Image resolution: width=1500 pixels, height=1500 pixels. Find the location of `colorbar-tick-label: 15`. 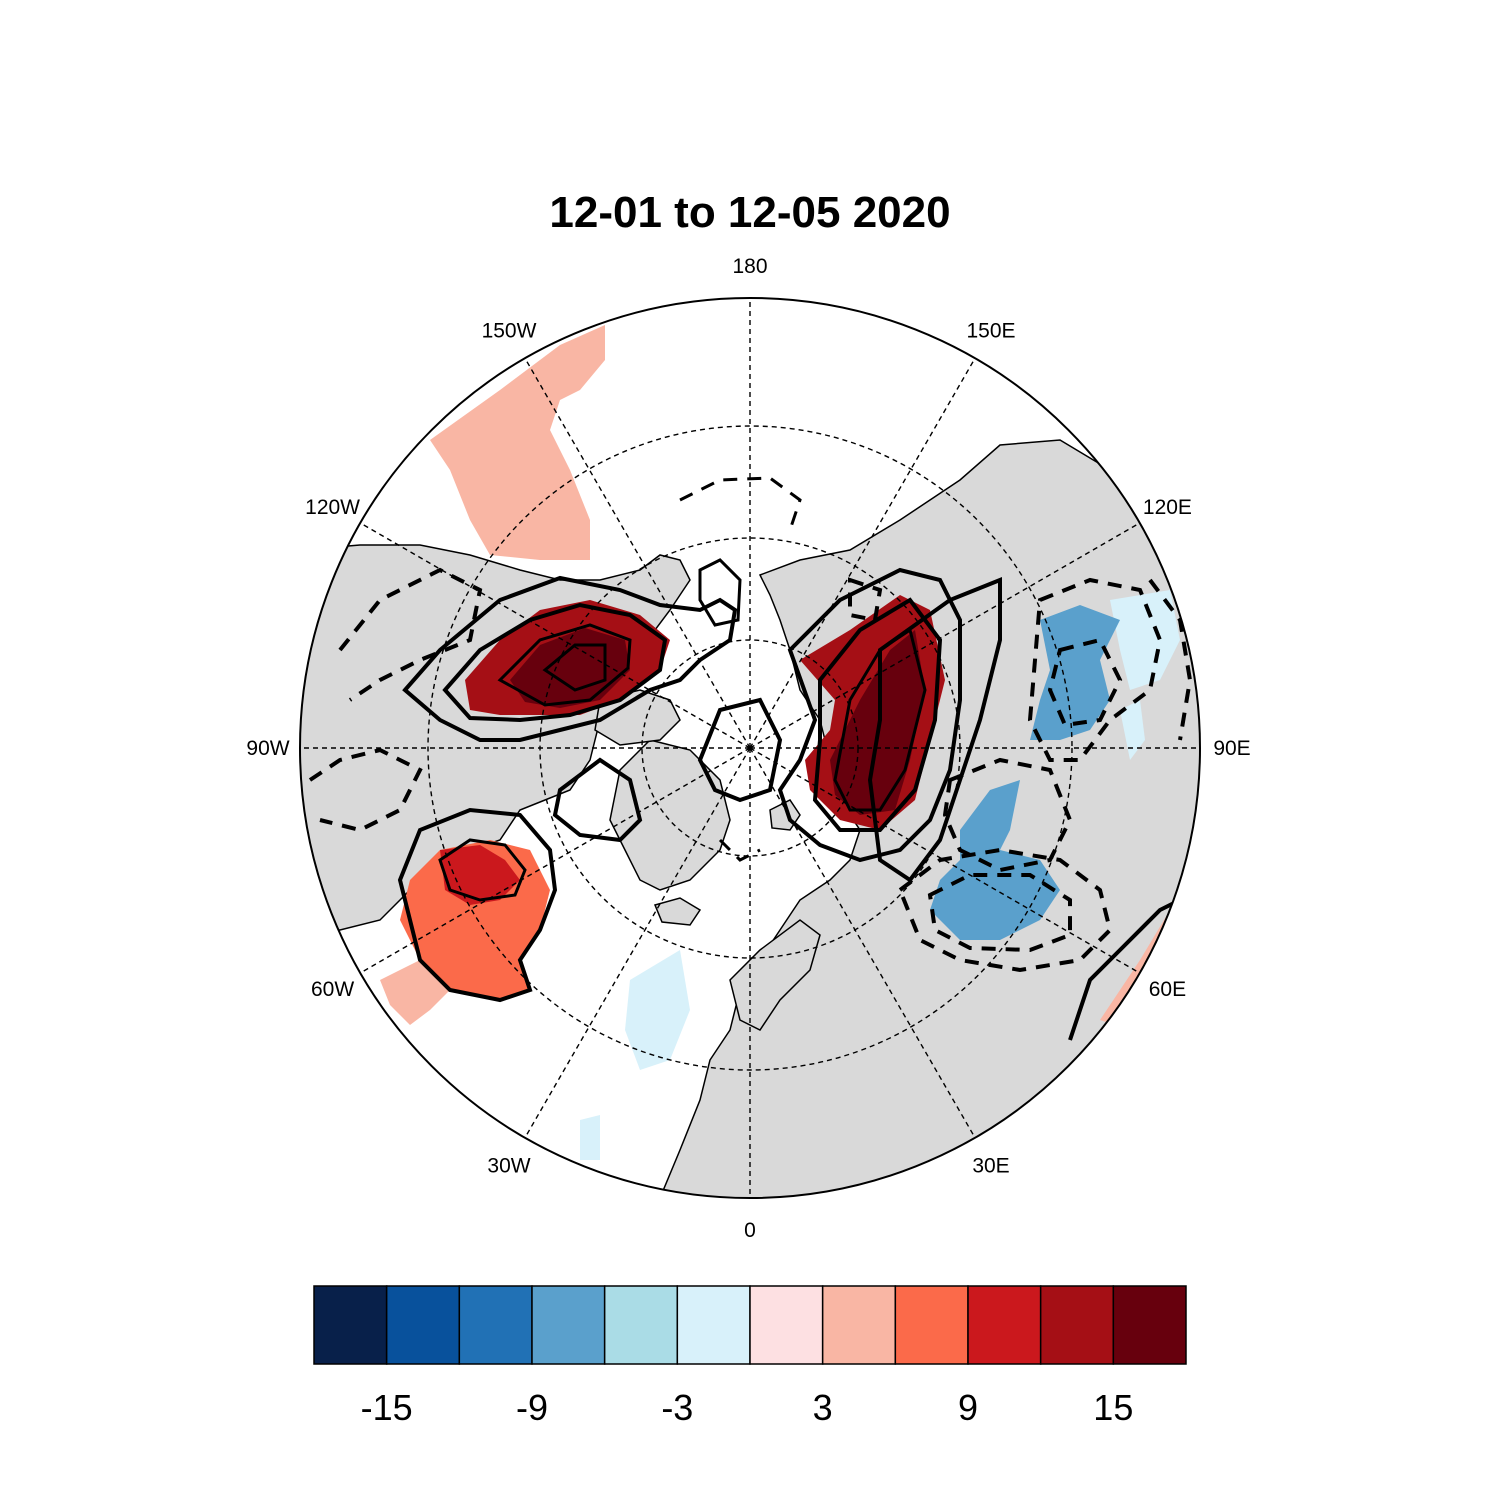

colorbar-tick-label: 15 is located at coordinates (1113, 1407).